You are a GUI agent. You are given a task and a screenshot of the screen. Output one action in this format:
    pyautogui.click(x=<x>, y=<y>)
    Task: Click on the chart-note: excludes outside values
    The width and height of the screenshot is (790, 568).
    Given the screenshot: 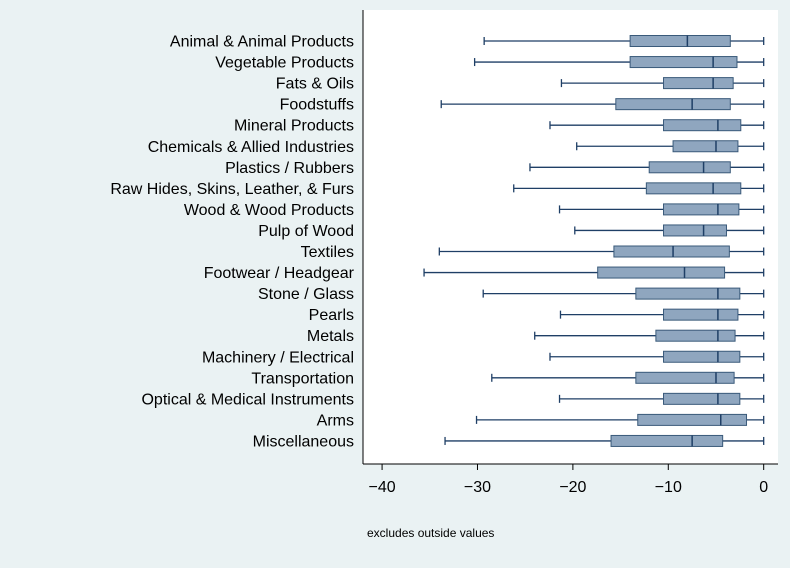 What is the action you would take?
    pyautogui.click(x=430, y=533)
    